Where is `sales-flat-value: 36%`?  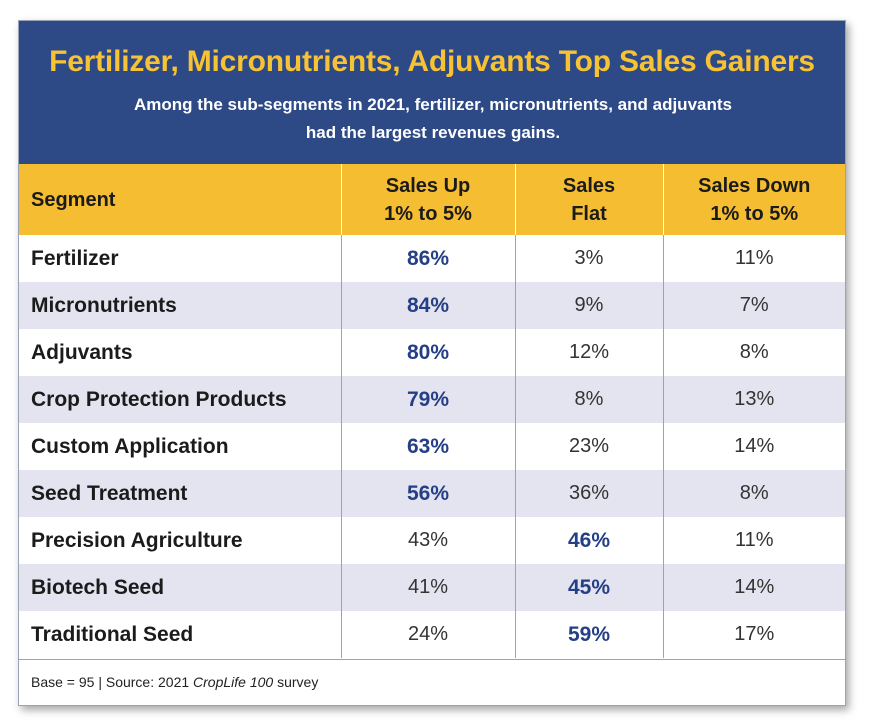 sales-flat-value: 36% is located at coordinates (588, 493).